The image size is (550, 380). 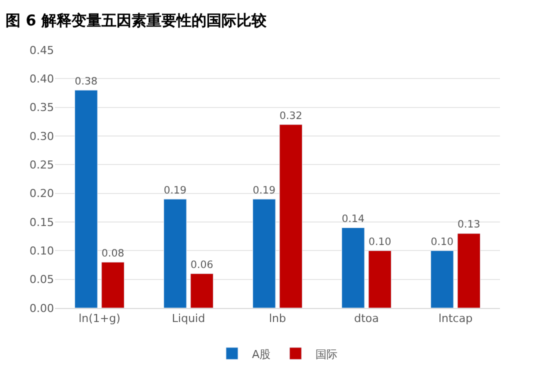 What do you see at coordinates (42, 136) in the screenshot?
I see `y-tick-label: 0.30` at bounding box center [42, 136].